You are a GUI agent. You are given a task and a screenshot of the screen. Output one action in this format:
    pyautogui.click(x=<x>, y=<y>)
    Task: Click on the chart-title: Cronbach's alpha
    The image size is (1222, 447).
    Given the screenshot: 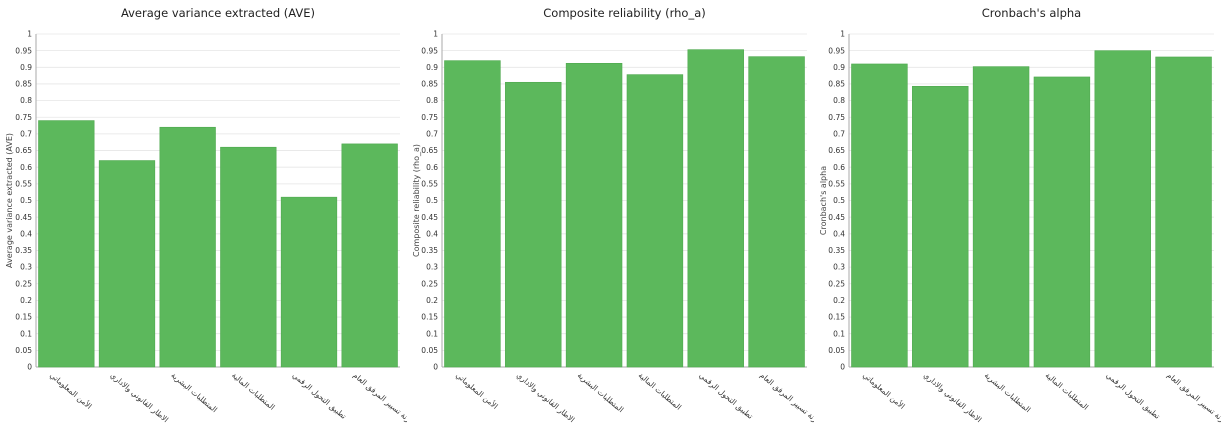 What is the action you would take?
    pyautogui.click(x=1031, y=13)
    